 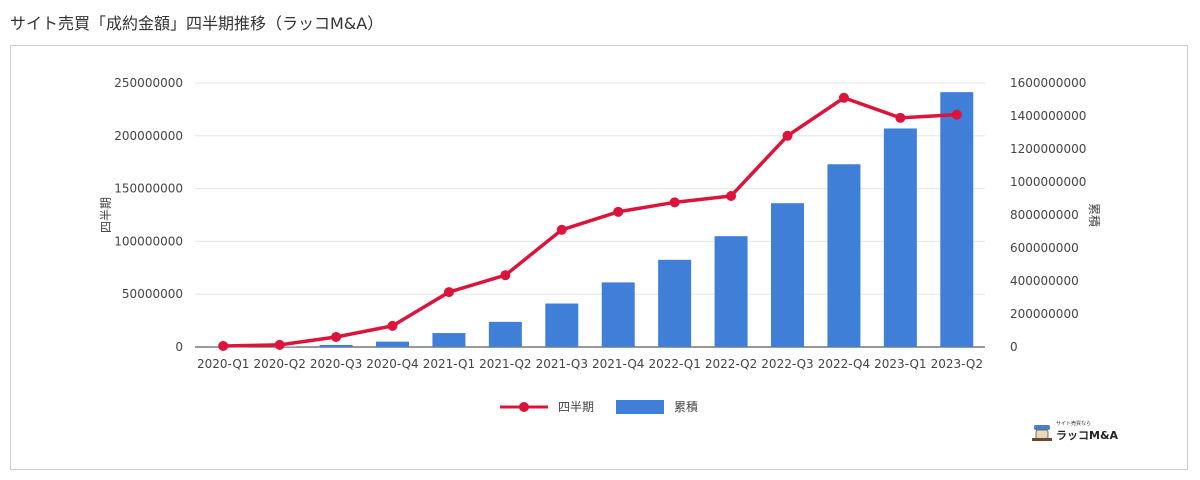 I want to click on legend-bar-swatch, so click(x=640, y=407).